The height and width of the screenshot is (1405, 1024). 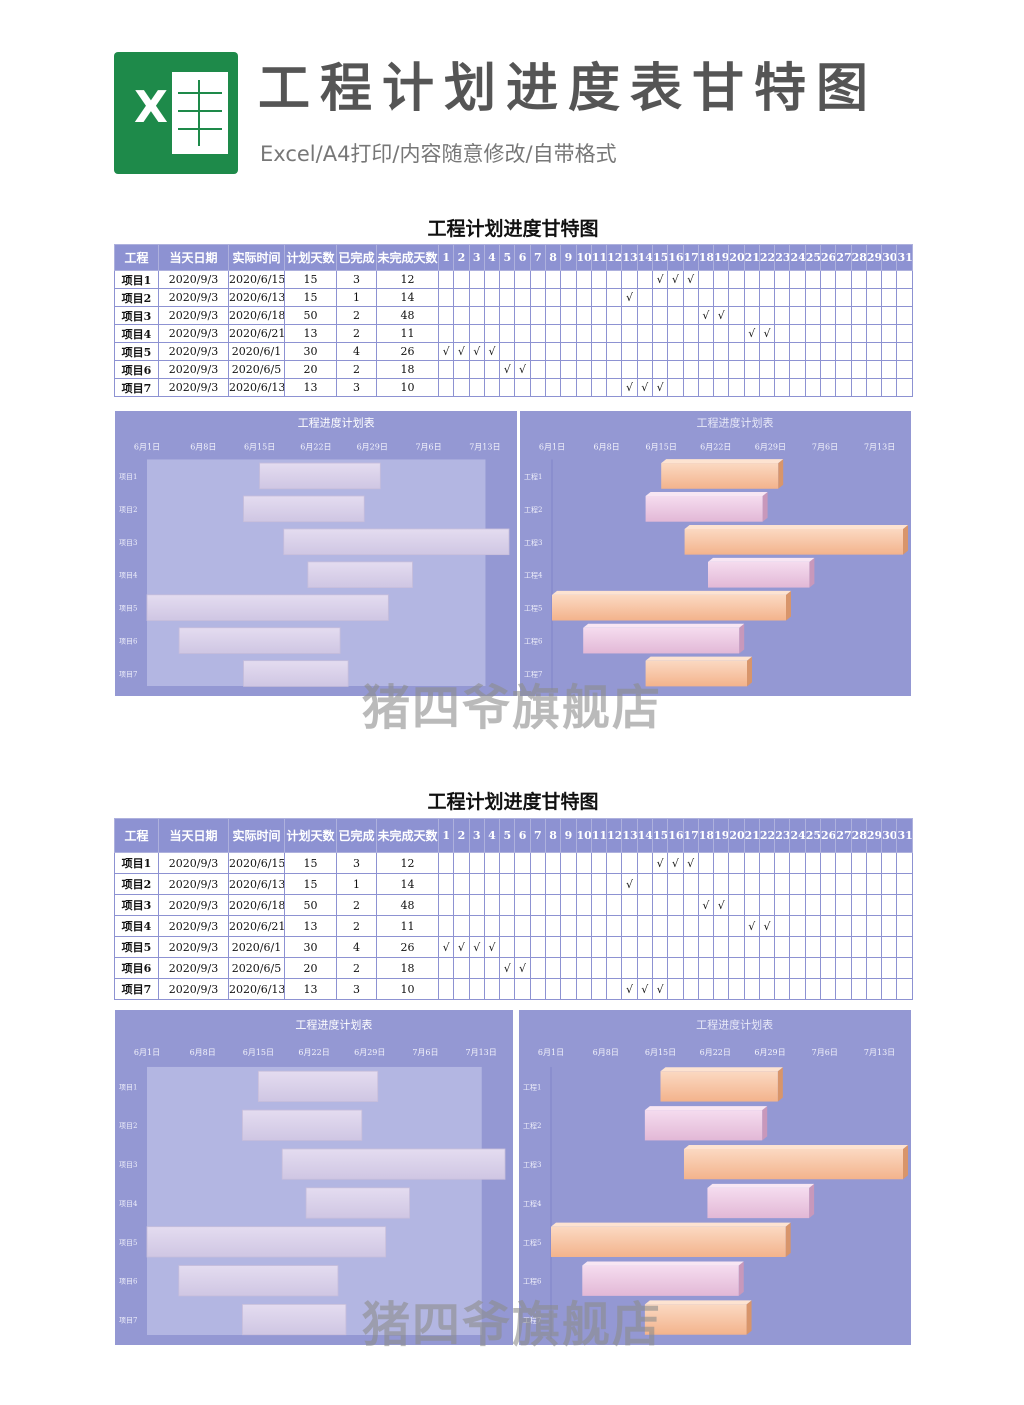 I want to click on table-row: 项目6 2020/9/3 2020/6/5 20 2 18 √ √, so click(x=513, y=369).